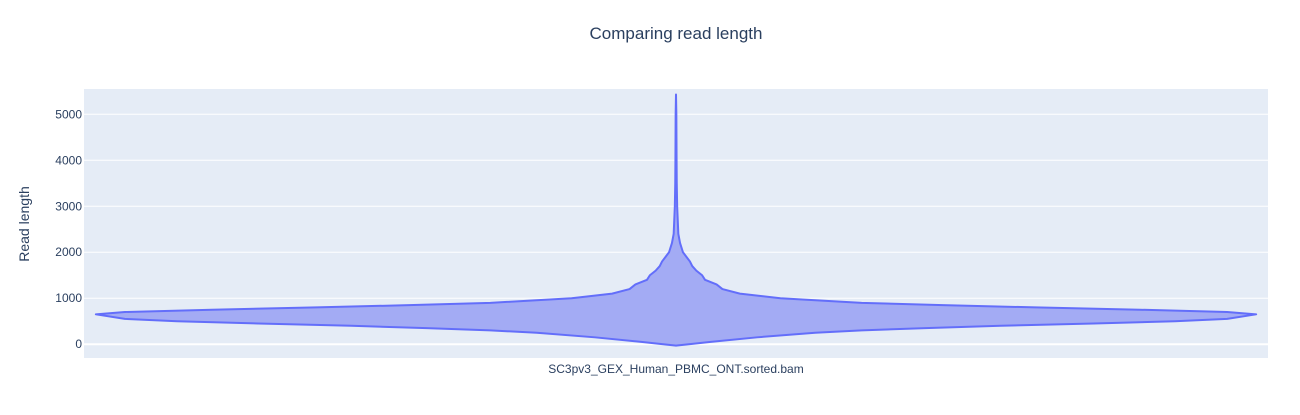  Describe the element at coordinates (78, 344) in the screenshot. I see `y-tick-label: 0` at that location.